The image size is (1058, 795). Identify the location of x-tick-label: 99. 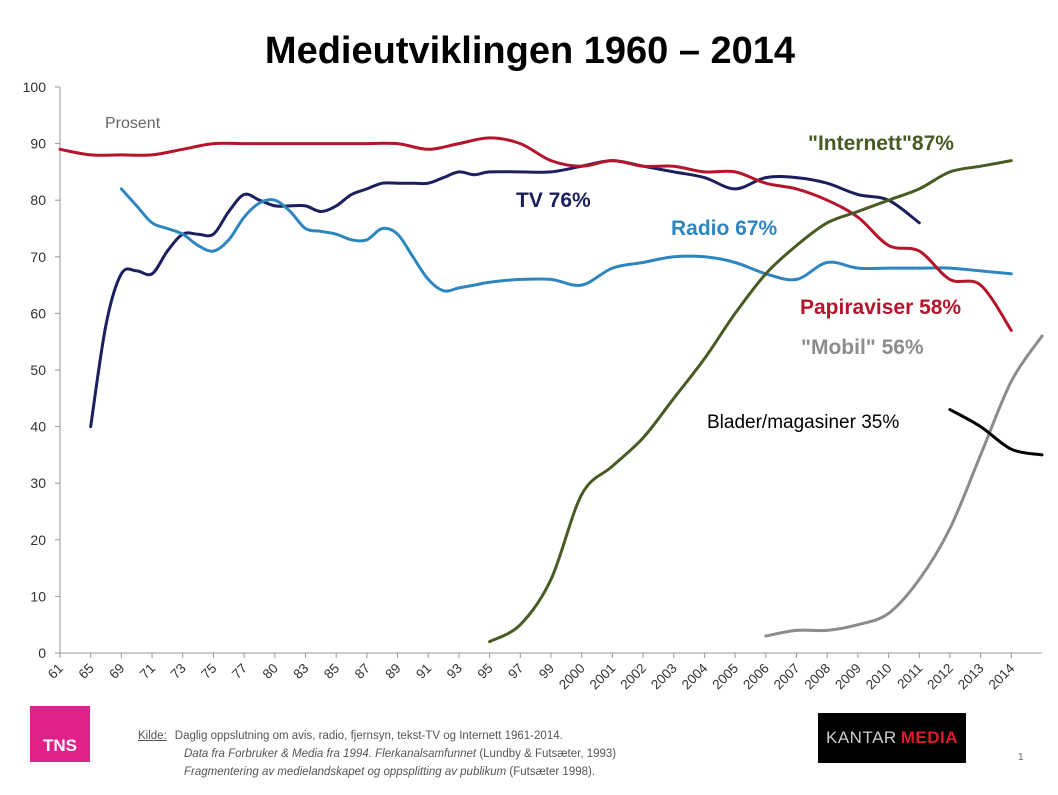
(546, 671).